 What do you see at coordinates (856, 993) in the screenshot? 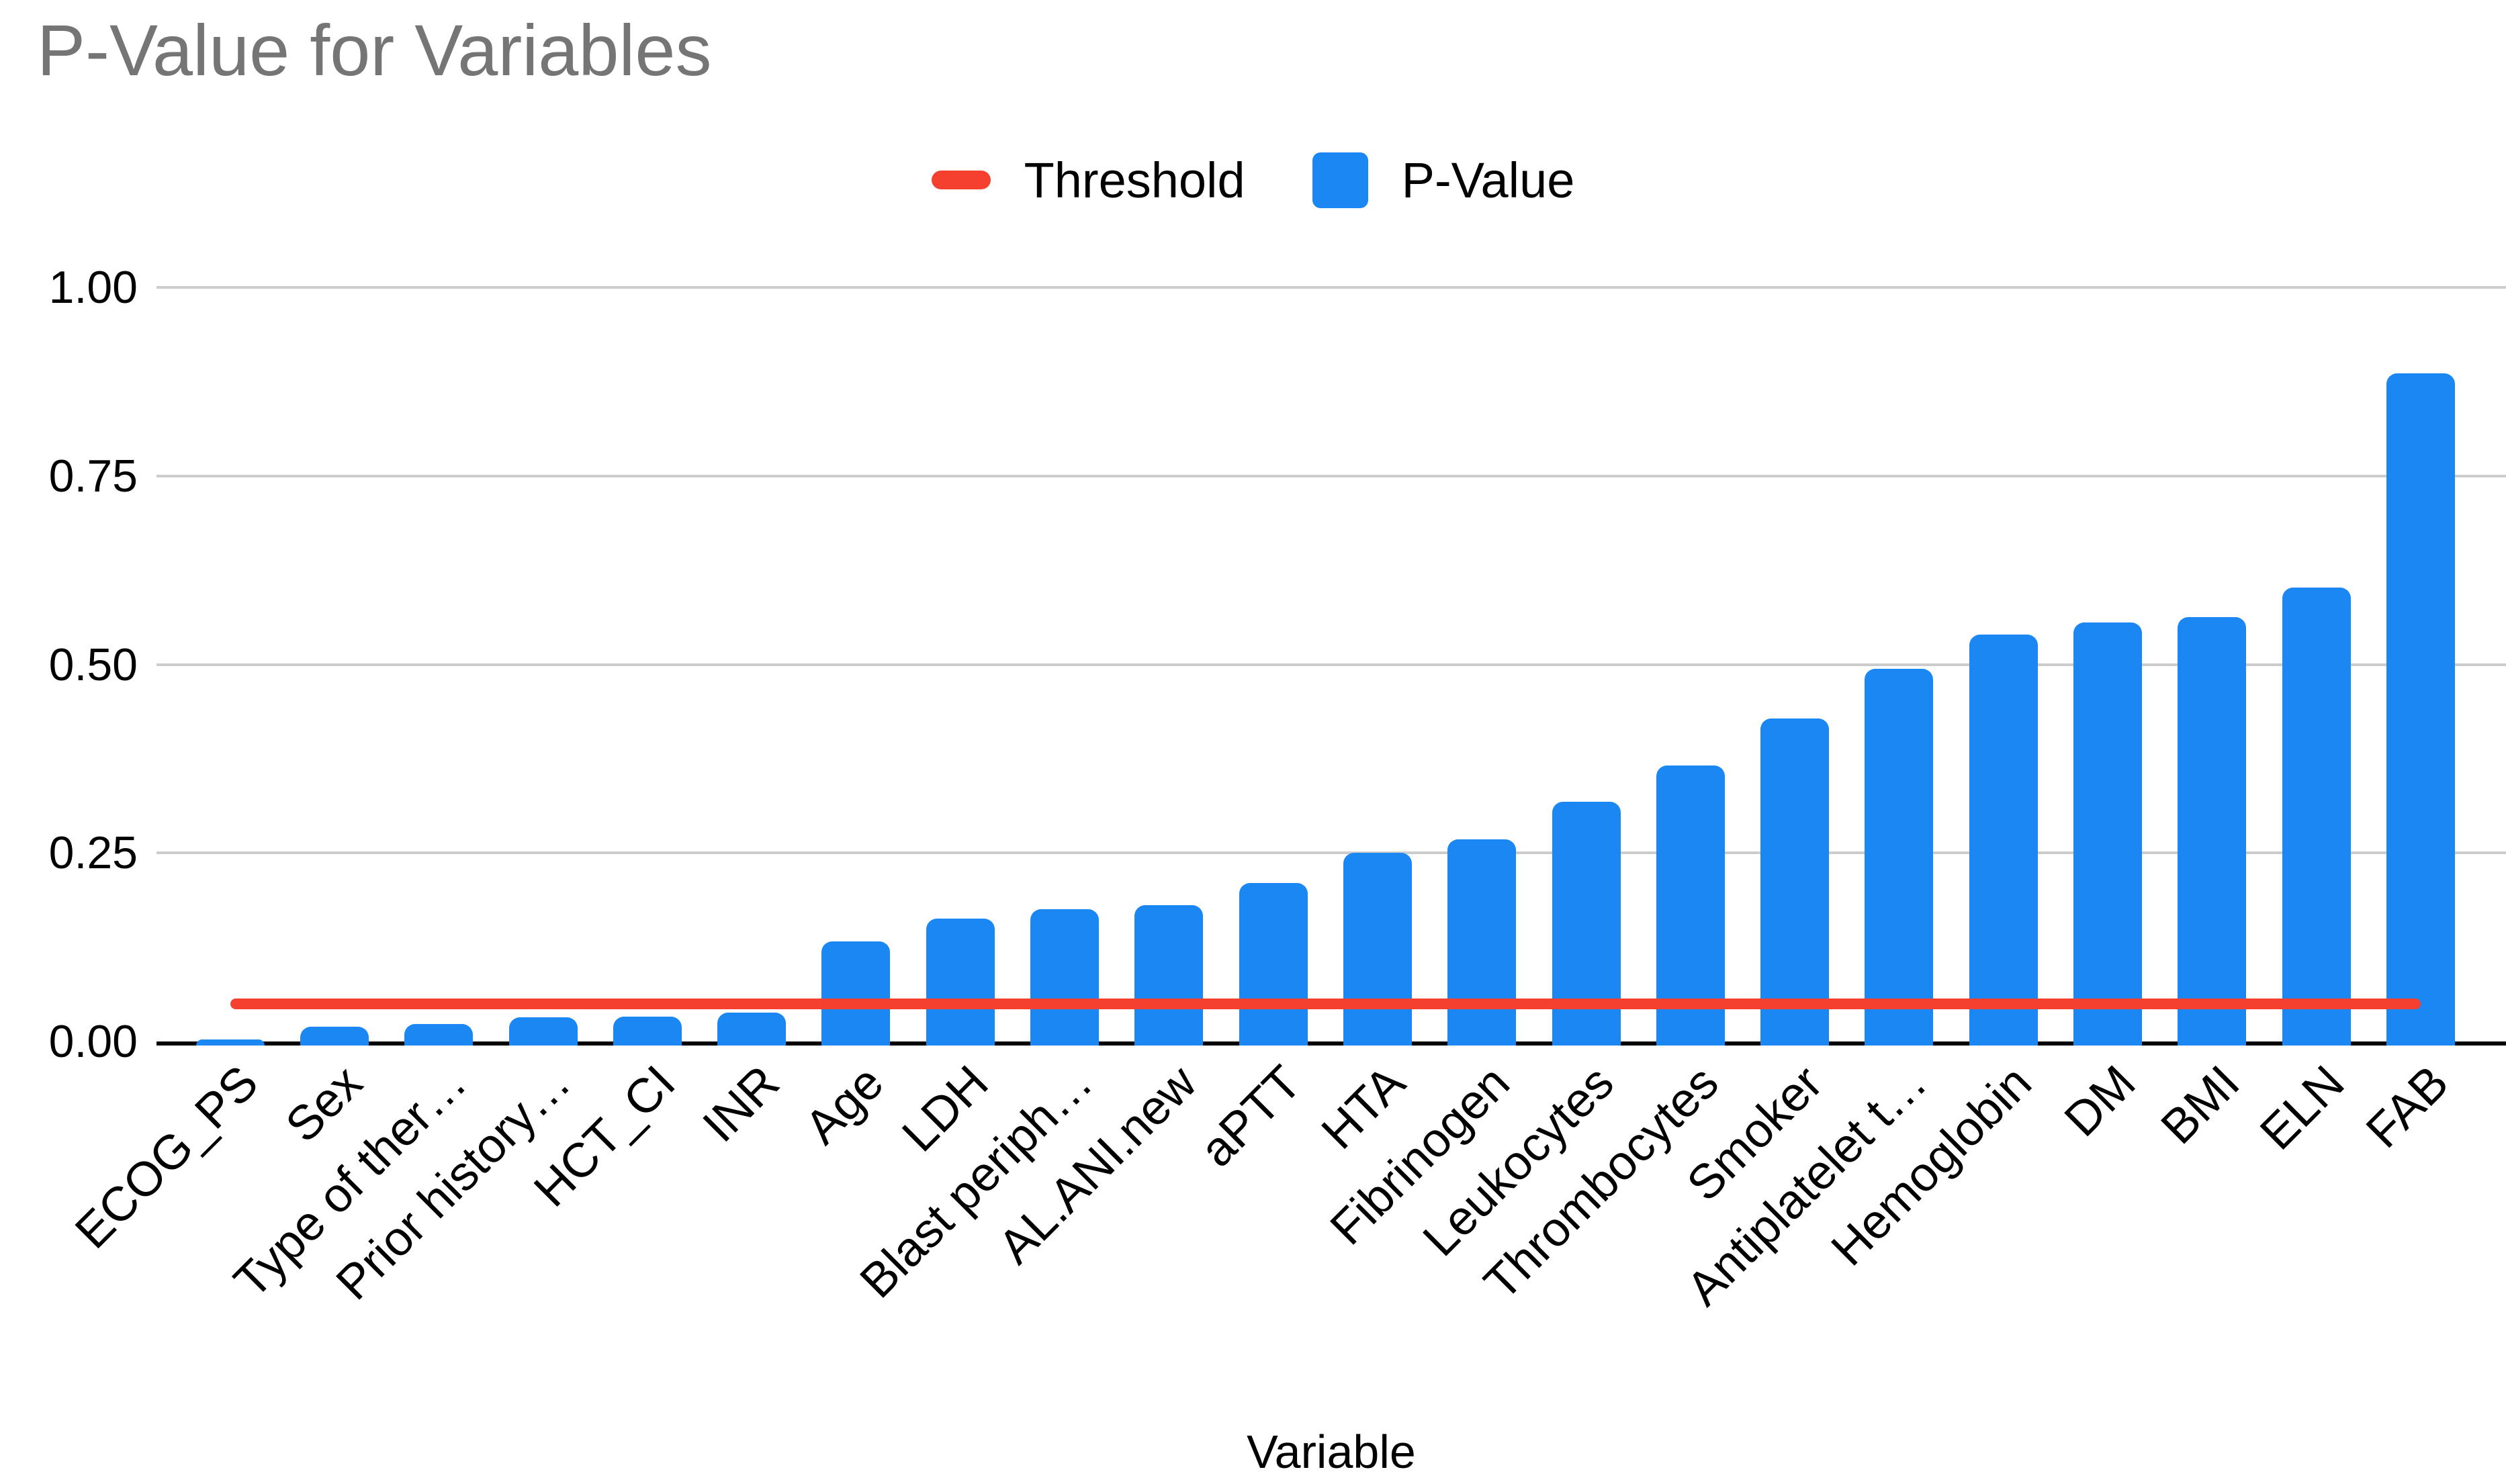
I see `bar-age` at bounding box center [856, 993].